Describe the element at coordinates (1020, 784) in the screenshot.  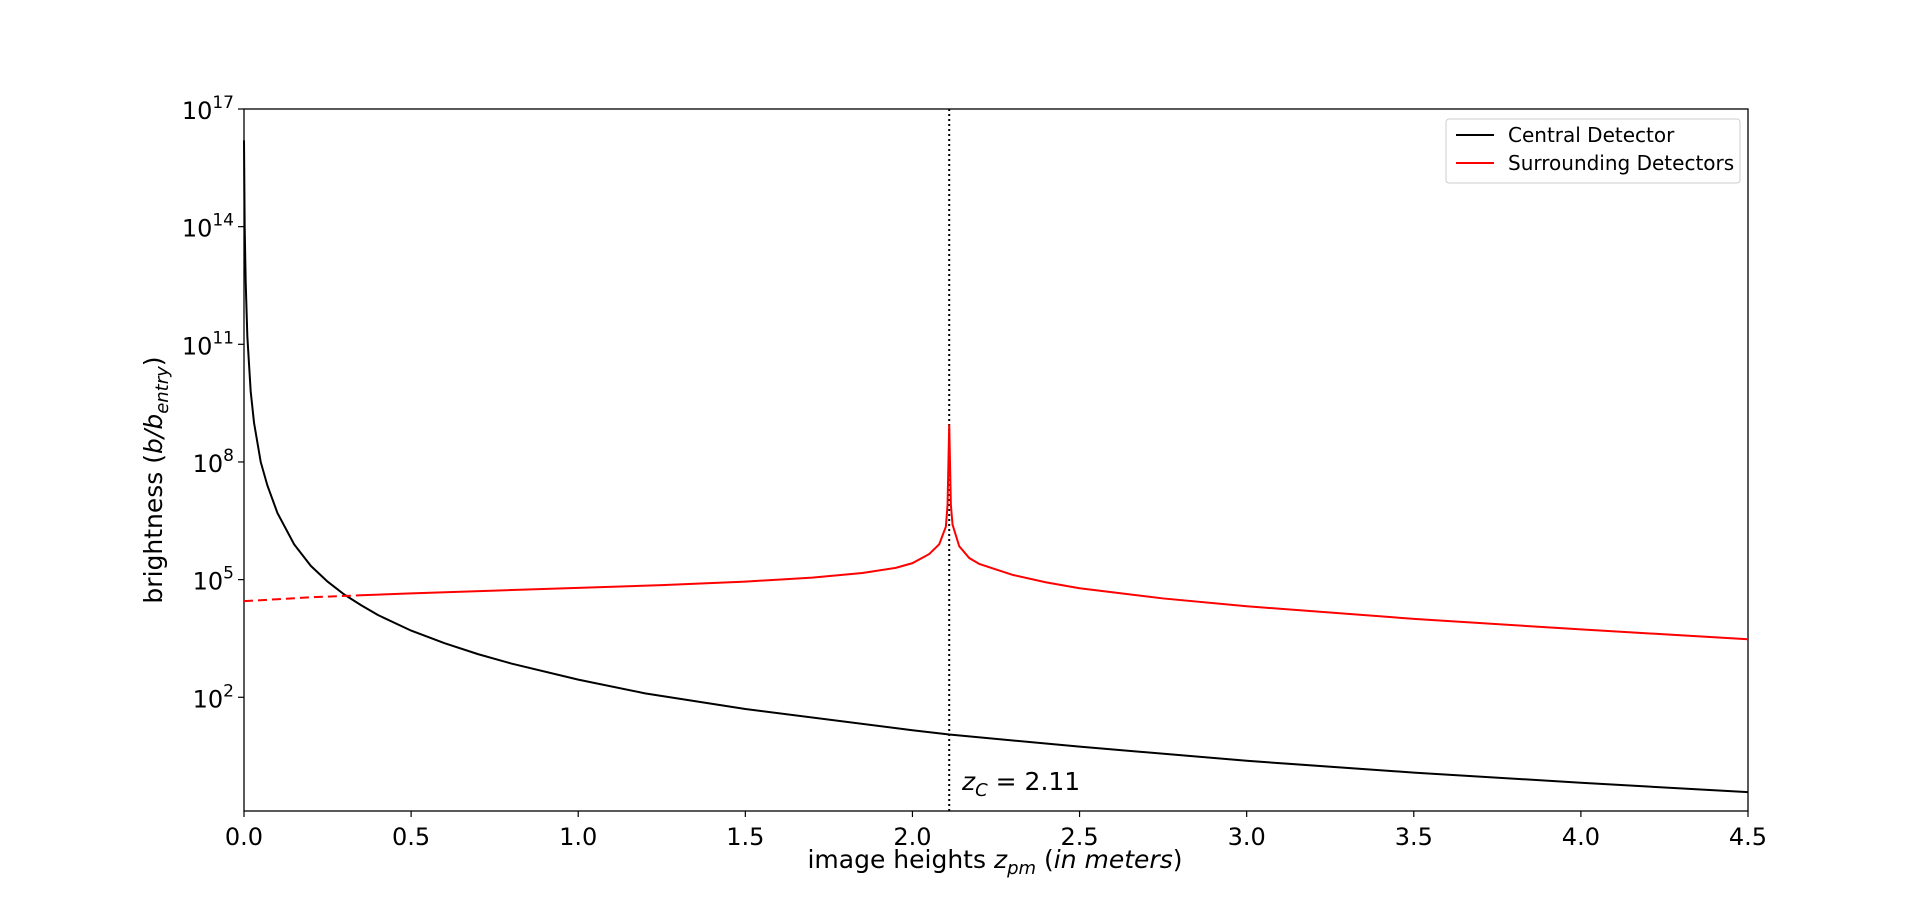
I see `critical-point-annotation: zC = 2.11` at that location.